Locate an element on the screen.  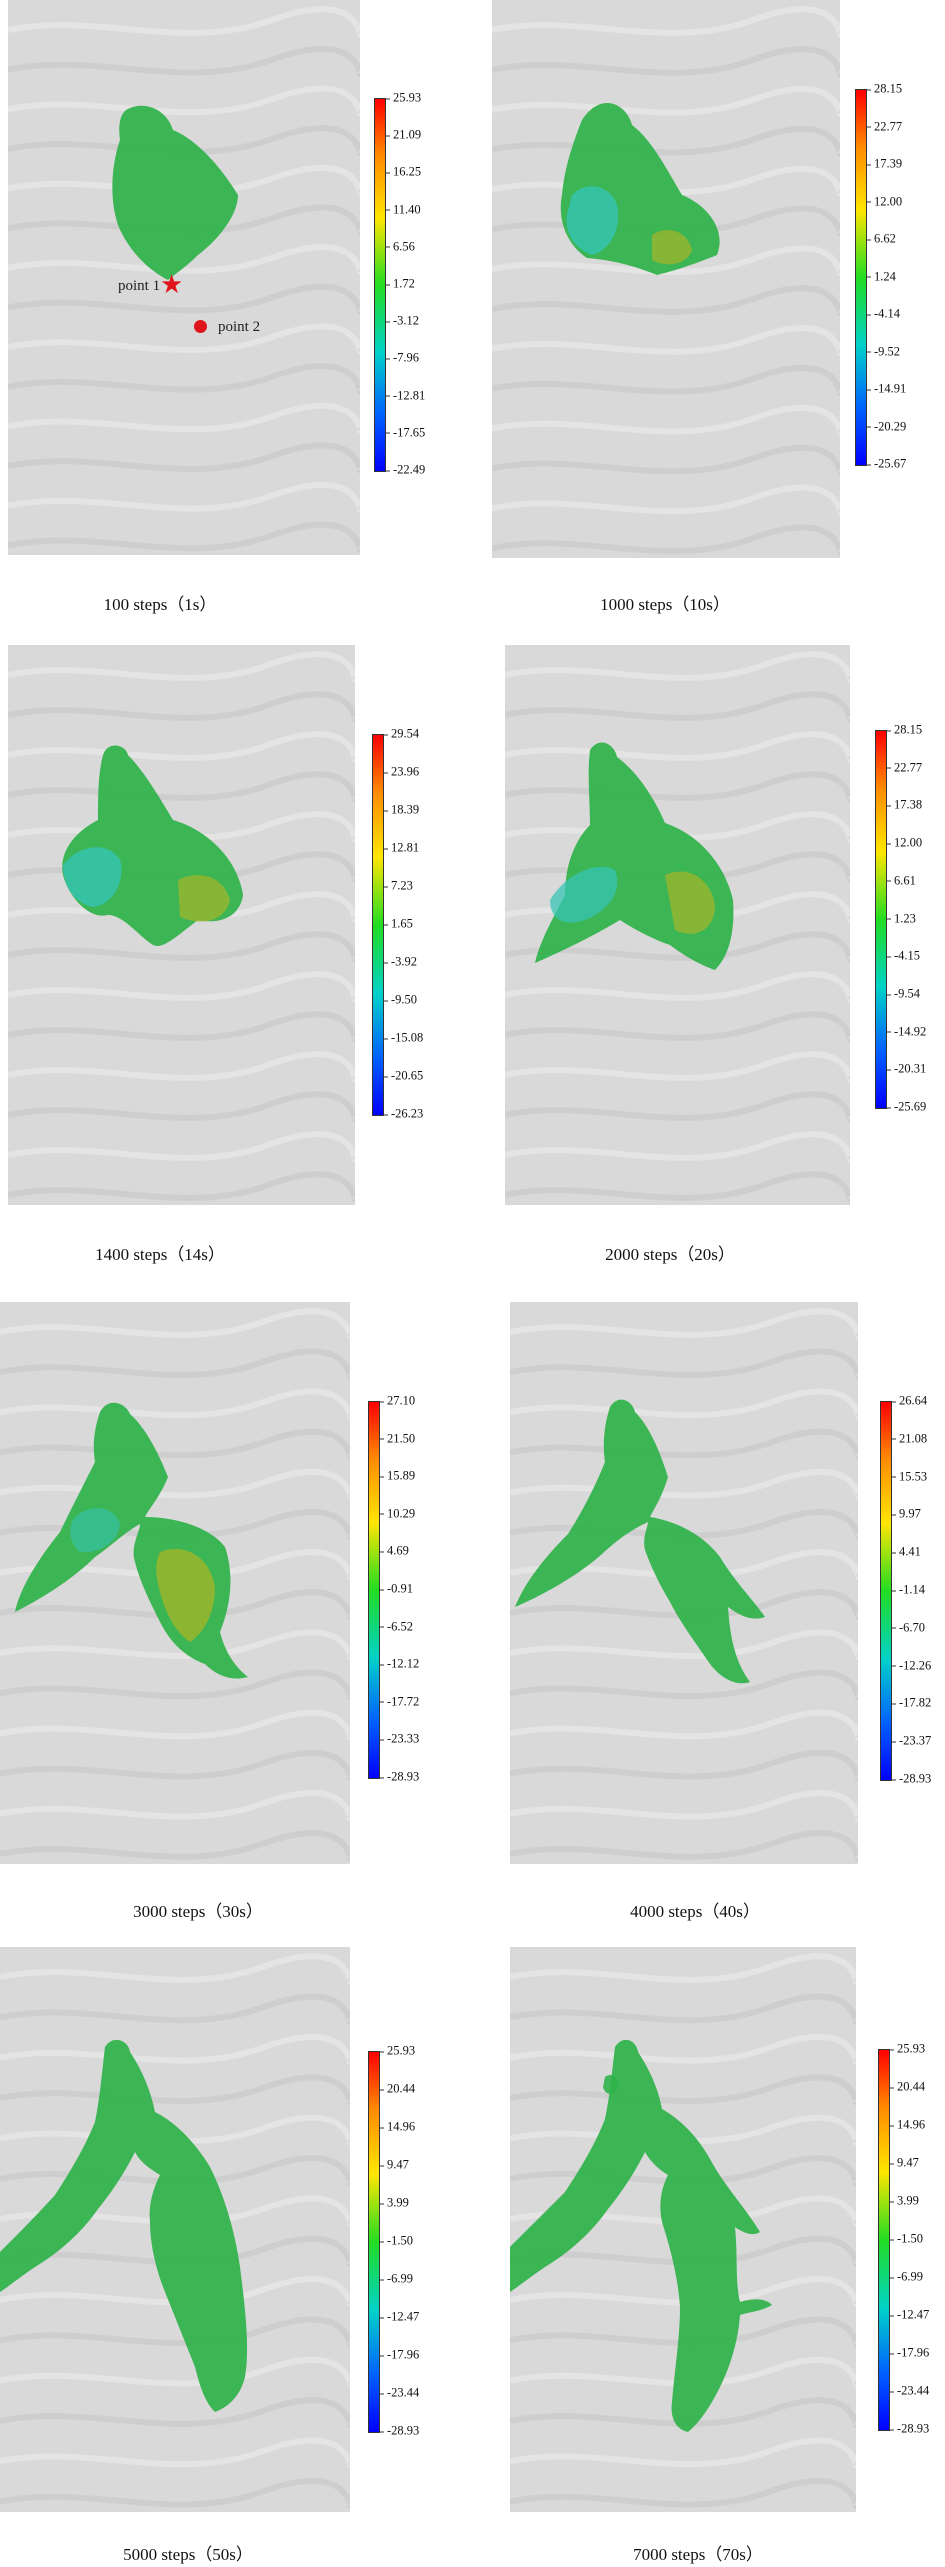
colorbar-tick: -12.12 is located at coordinates (399, 1664).